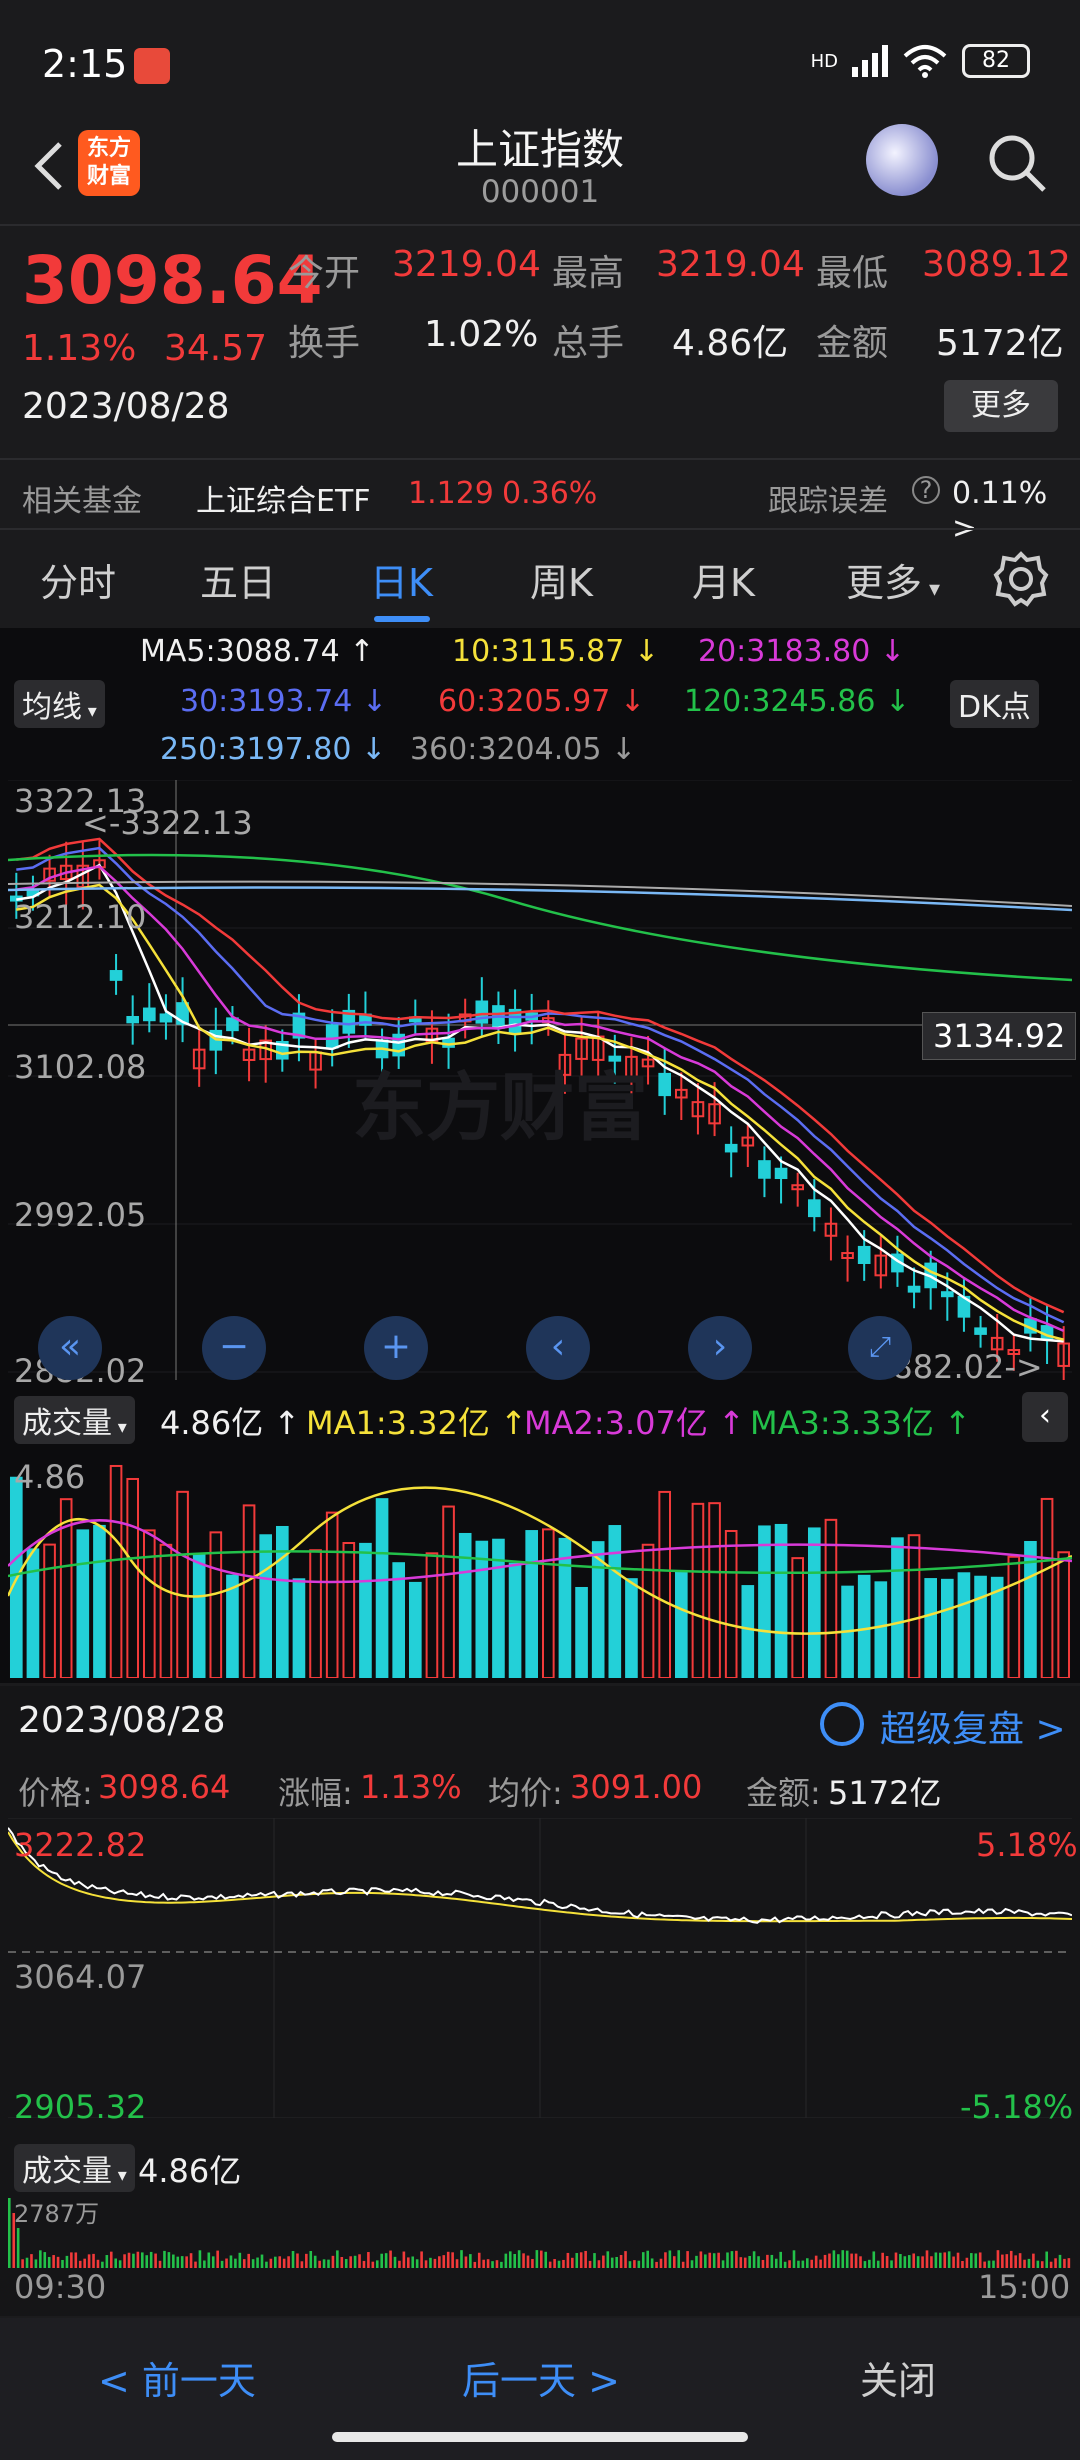 The height and width of the screenshot is (2460, 1080). Describe the element at coordinates (238, 583) in the screenshot. I see `tab-five-day: 五日` at that location.